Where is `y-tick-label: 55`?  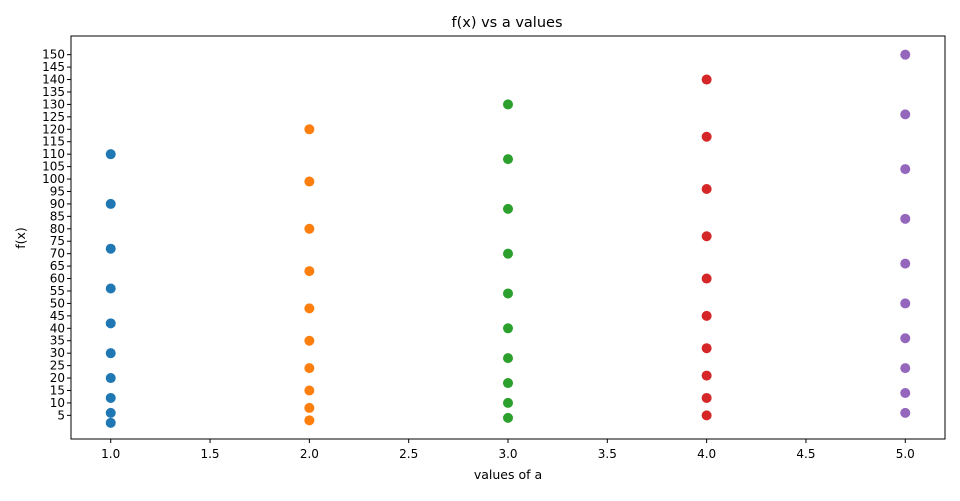 y-tick-label: 55 is located at coordinates (57, 291).